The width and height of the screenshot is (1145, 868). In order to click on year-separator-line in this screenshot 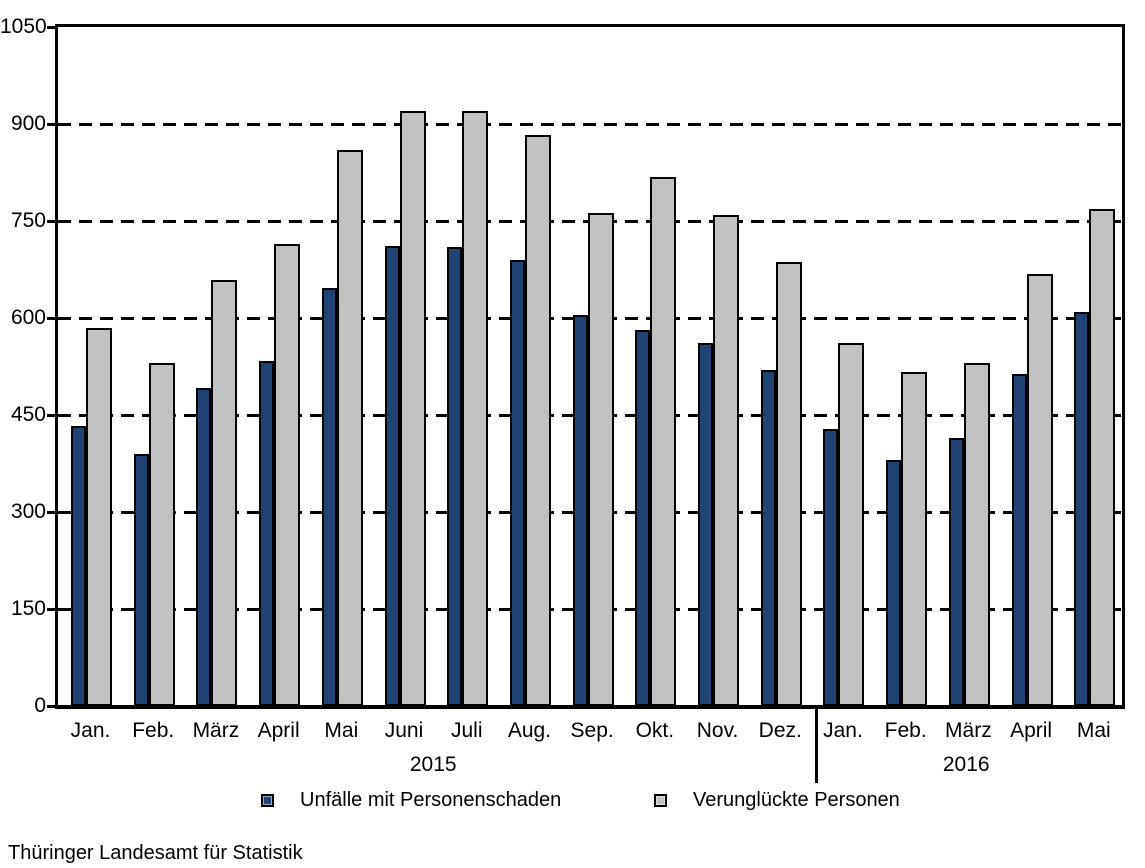, I will do `click(816, 744)`.